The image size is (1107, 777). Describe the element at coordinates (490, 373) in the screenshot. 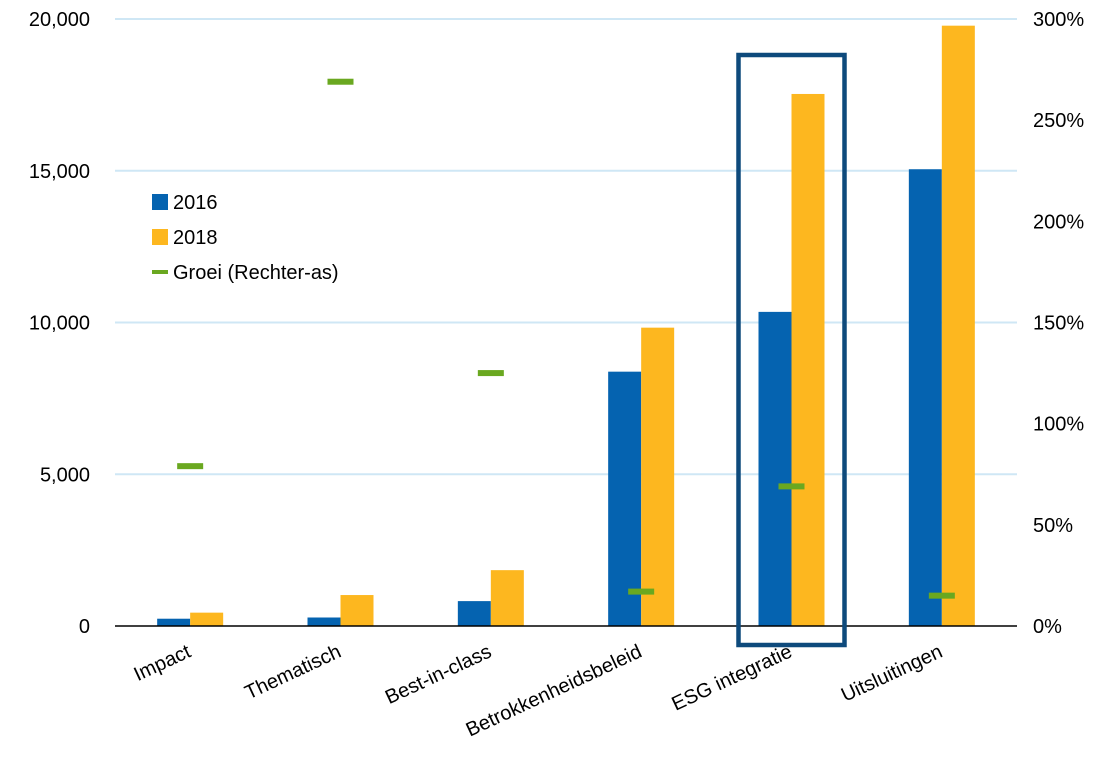

I see `growth-marker-best-in-class` at that location.